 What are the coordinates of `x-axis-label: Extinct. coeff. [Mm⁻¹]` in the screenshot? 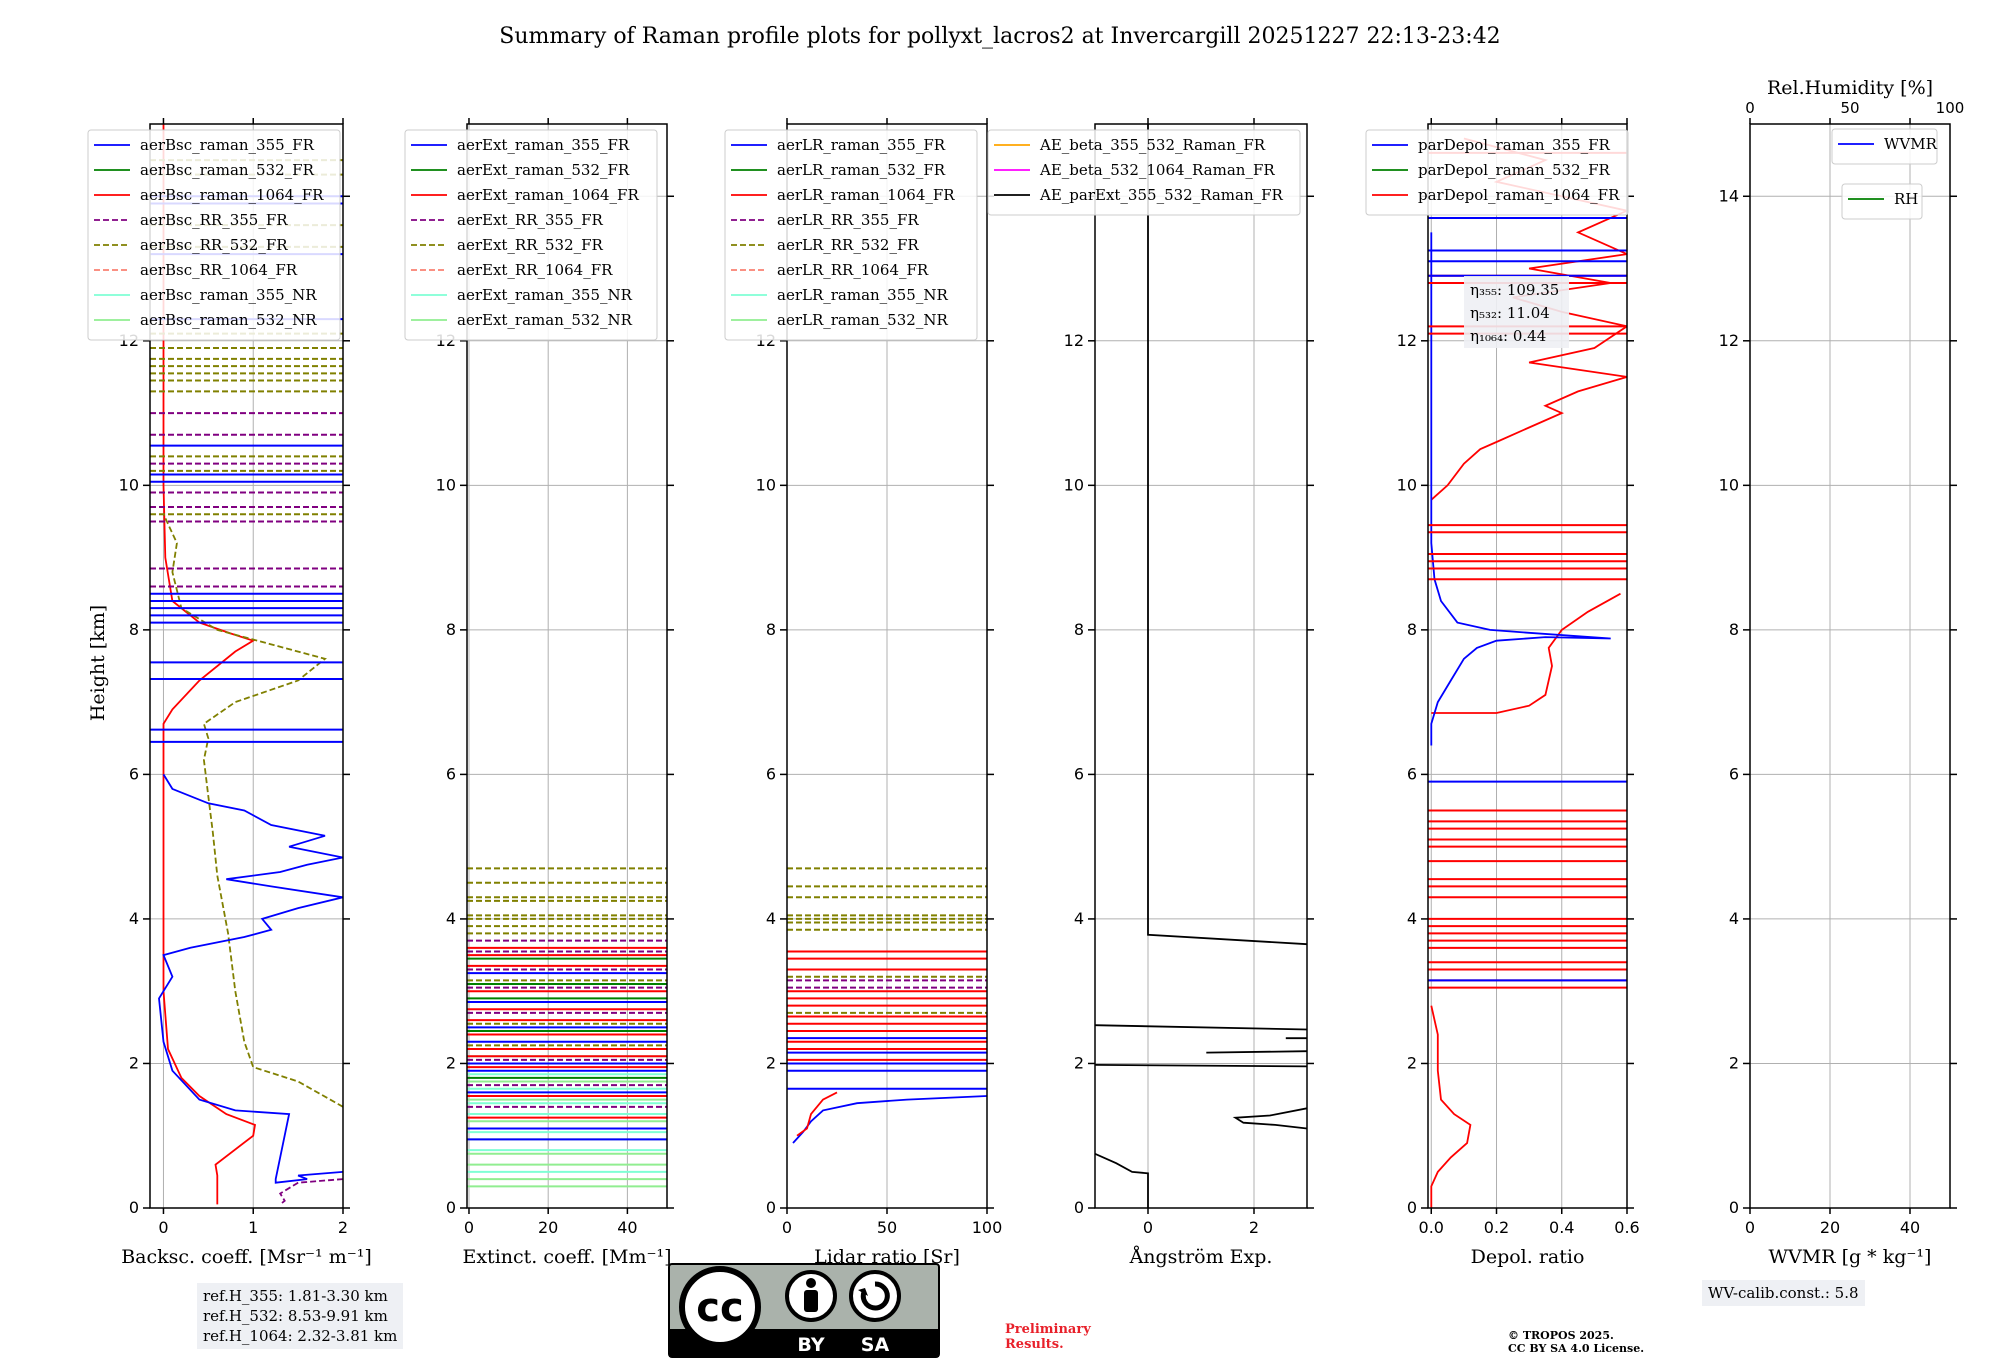 It's located at (566, 1257).